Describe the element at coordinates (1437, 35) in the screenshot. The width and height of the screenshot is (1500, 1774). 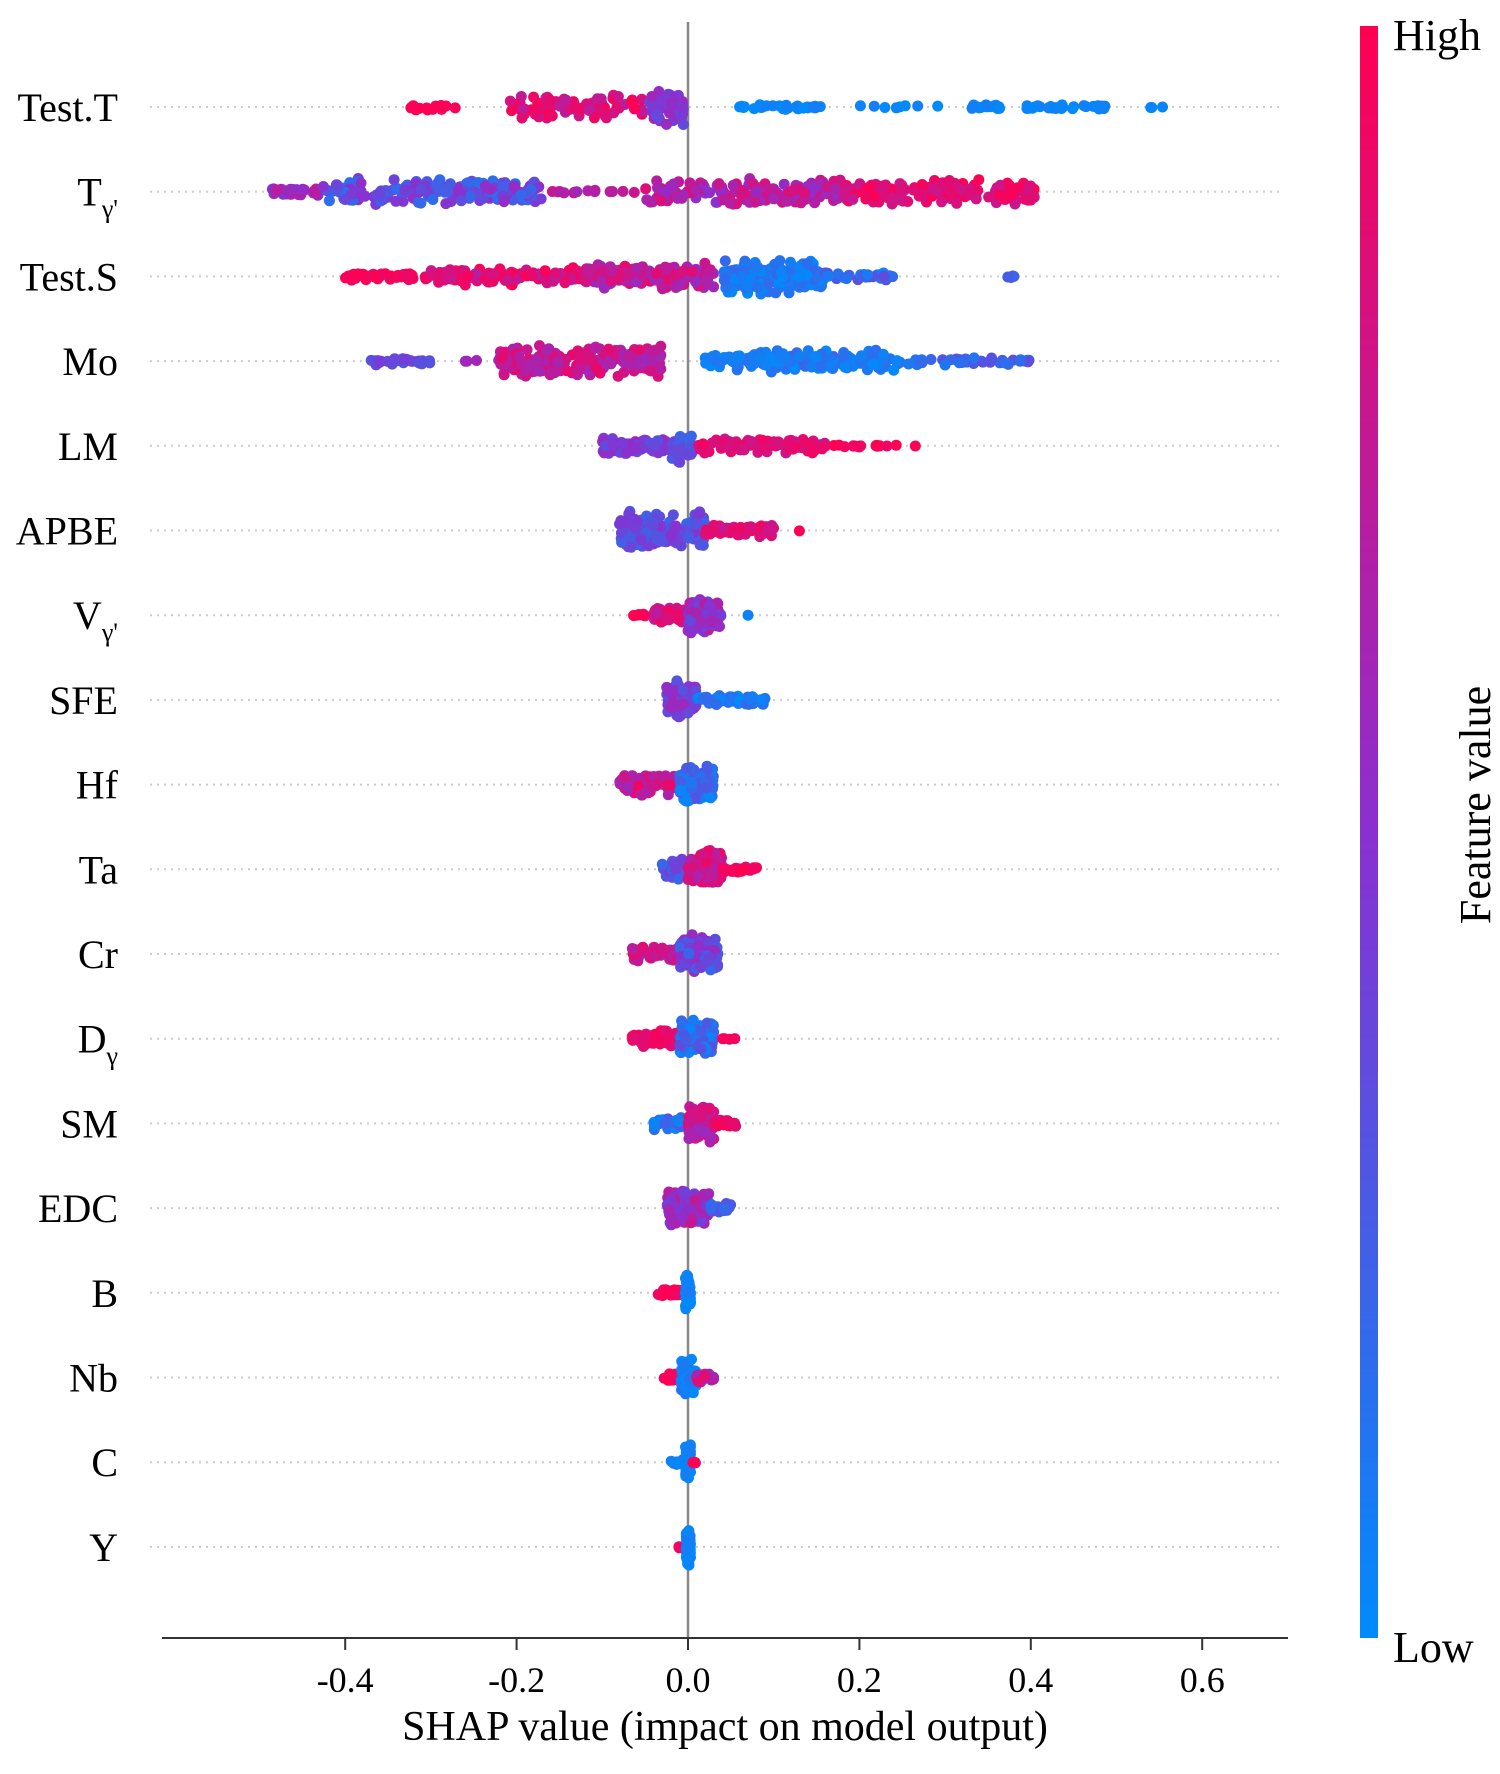
I see `colorbar-high-label: High` at that location.